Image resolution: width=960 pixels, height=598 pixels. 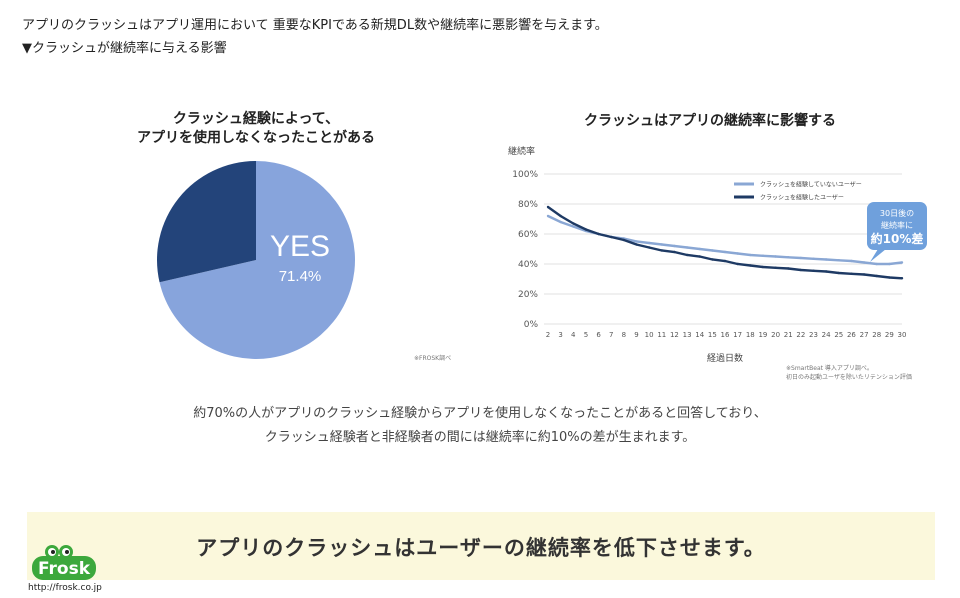 I want to click on x-tick-label: 9, so click(x=636, y=335).